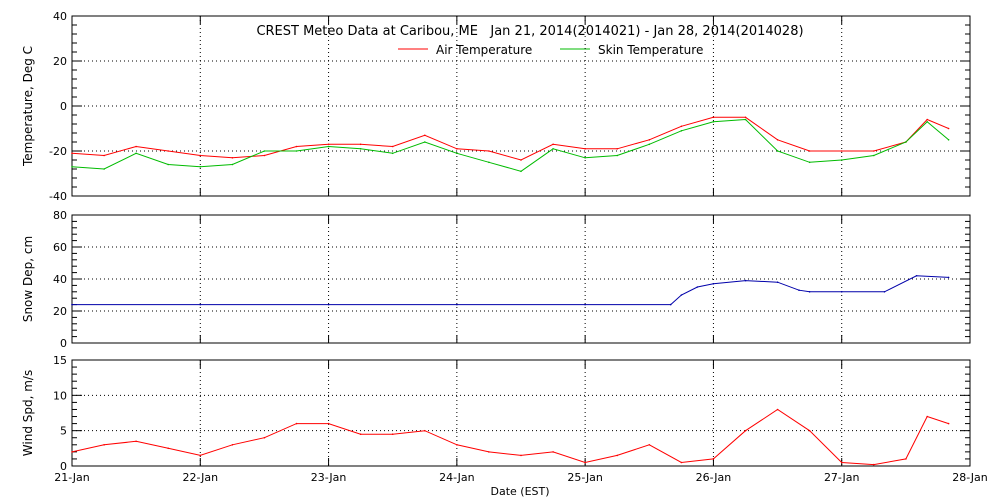 The image size is (1000, 500). I want to click on series-line-air-temperature, so click(510, 138).